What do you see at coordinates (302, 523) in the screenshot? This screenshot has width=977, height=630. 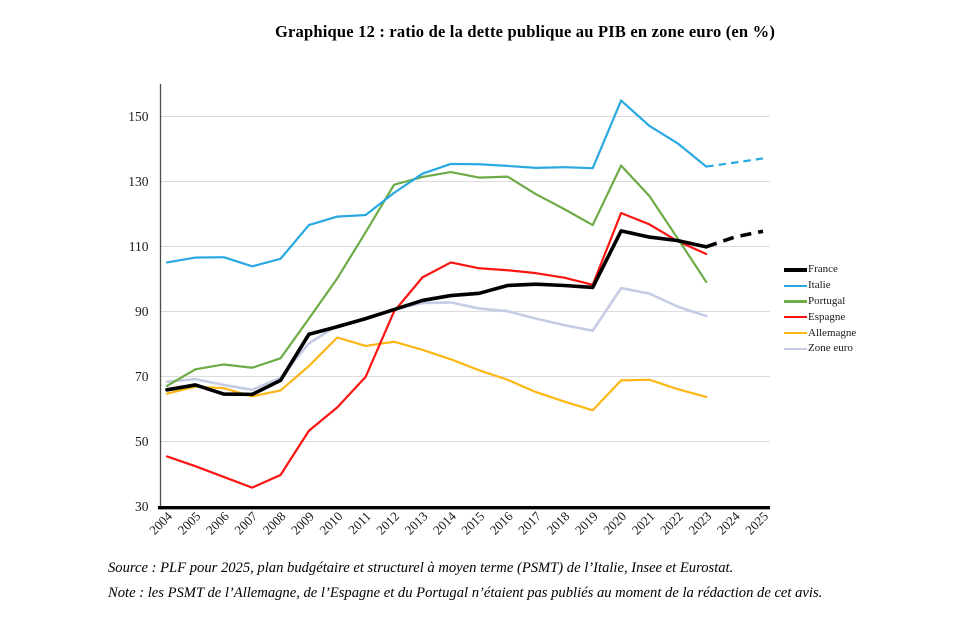 I see `x-tick-label: 2009` at bounding box center [302, 523].